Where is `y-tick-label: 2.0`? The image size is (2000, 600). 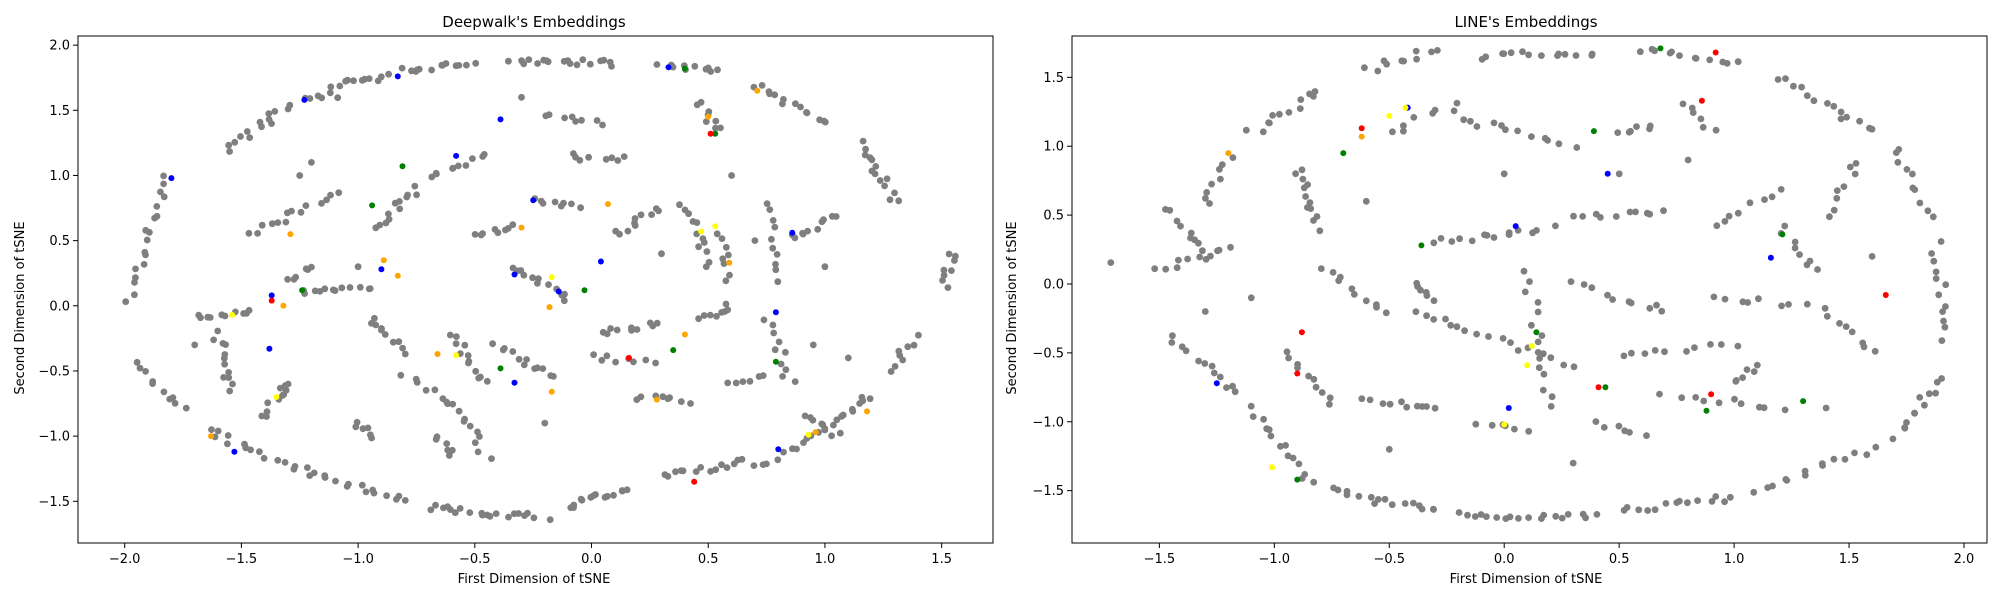 y-tick-label: 2.0 is located at coordinates (59, 46).